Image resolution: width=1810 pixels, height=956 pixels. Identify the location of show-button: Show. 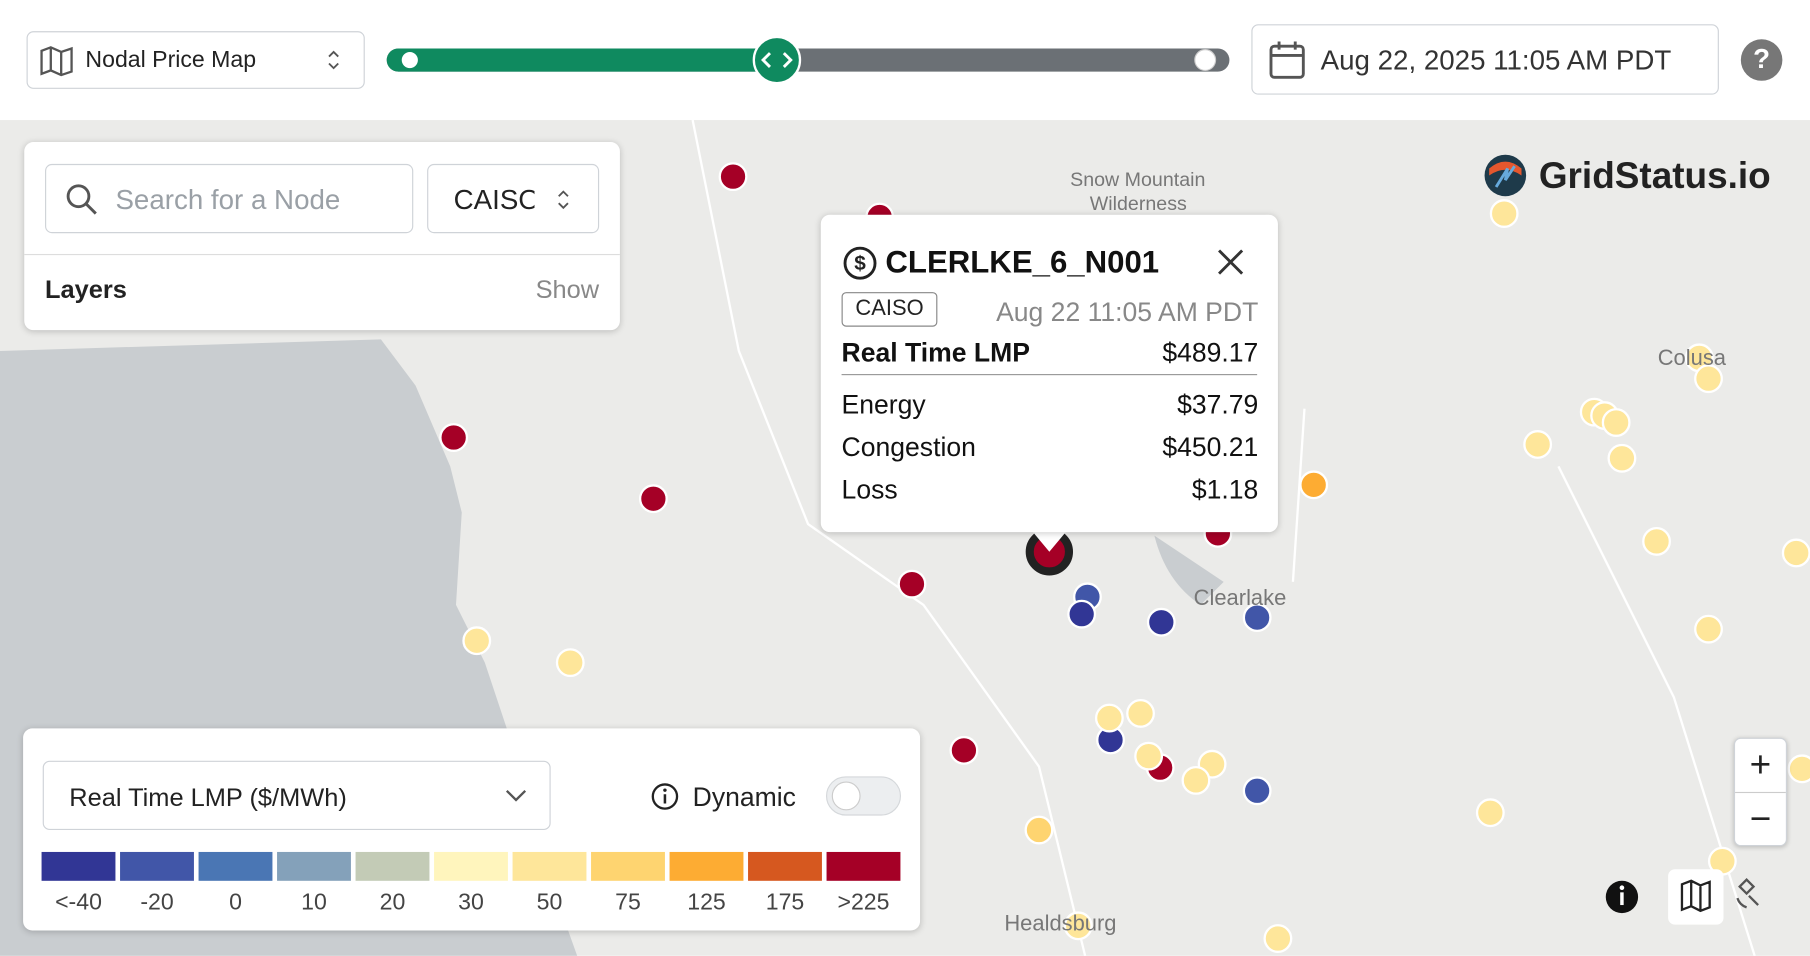
(567, 289).